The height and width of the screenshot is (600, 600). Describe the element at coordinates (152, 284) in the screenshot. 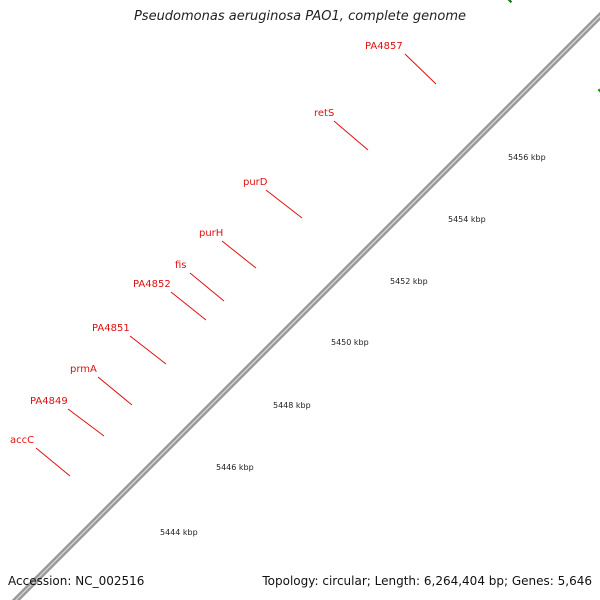

I see `gene-label: PA4852` at that location.